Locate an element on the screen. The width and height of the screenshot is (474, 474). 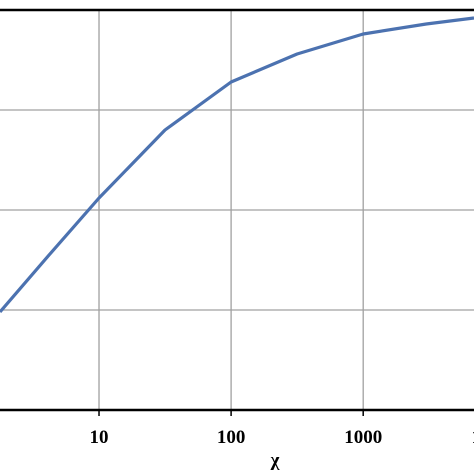
x-axis-label: χ is located at coordinates (275, 460).